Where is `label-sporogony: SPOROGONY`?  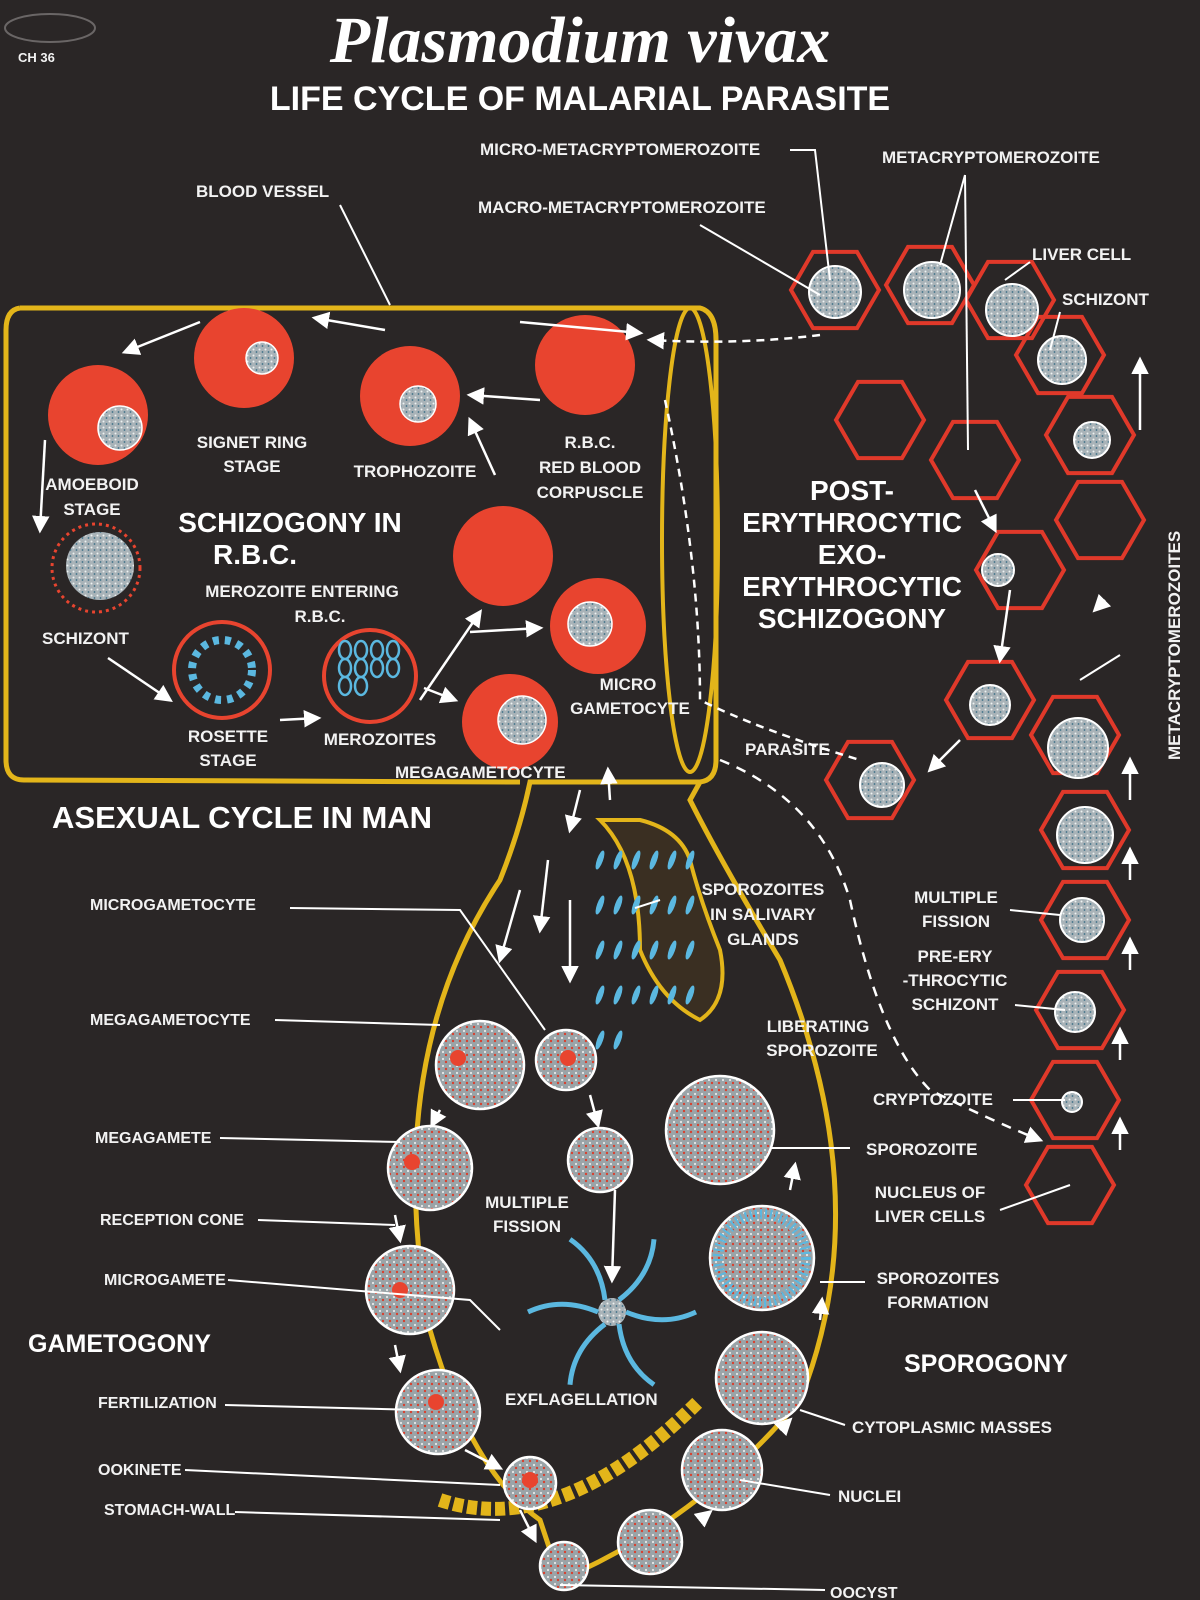
label-sporogony: SPOROGONY is located at coordinates (986, 1364).